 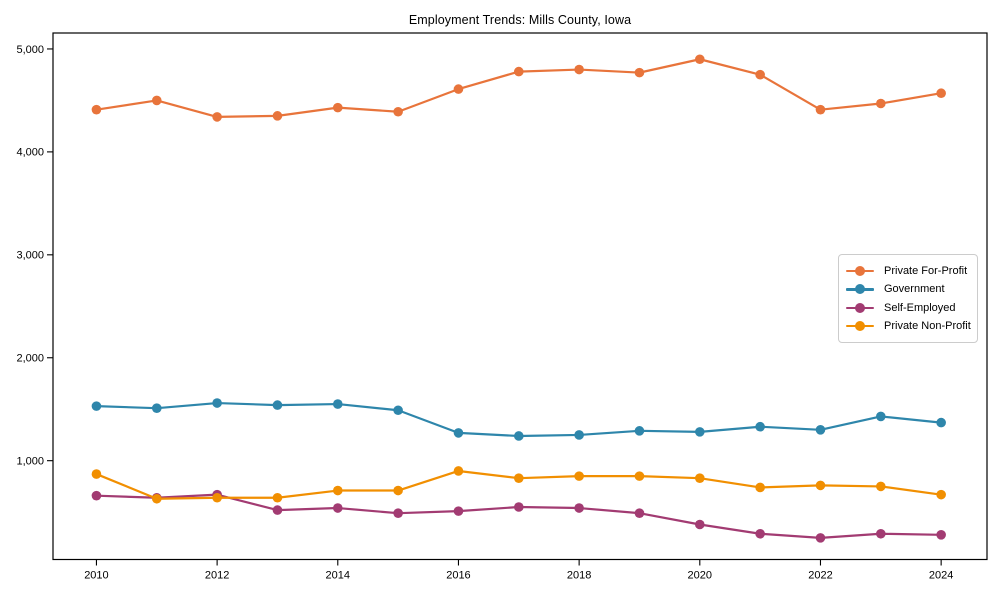 What do you see at coordinates (820, 576) in the screenshot?
I see `x-tick-label: 2022` at bounding box center [820, 576].